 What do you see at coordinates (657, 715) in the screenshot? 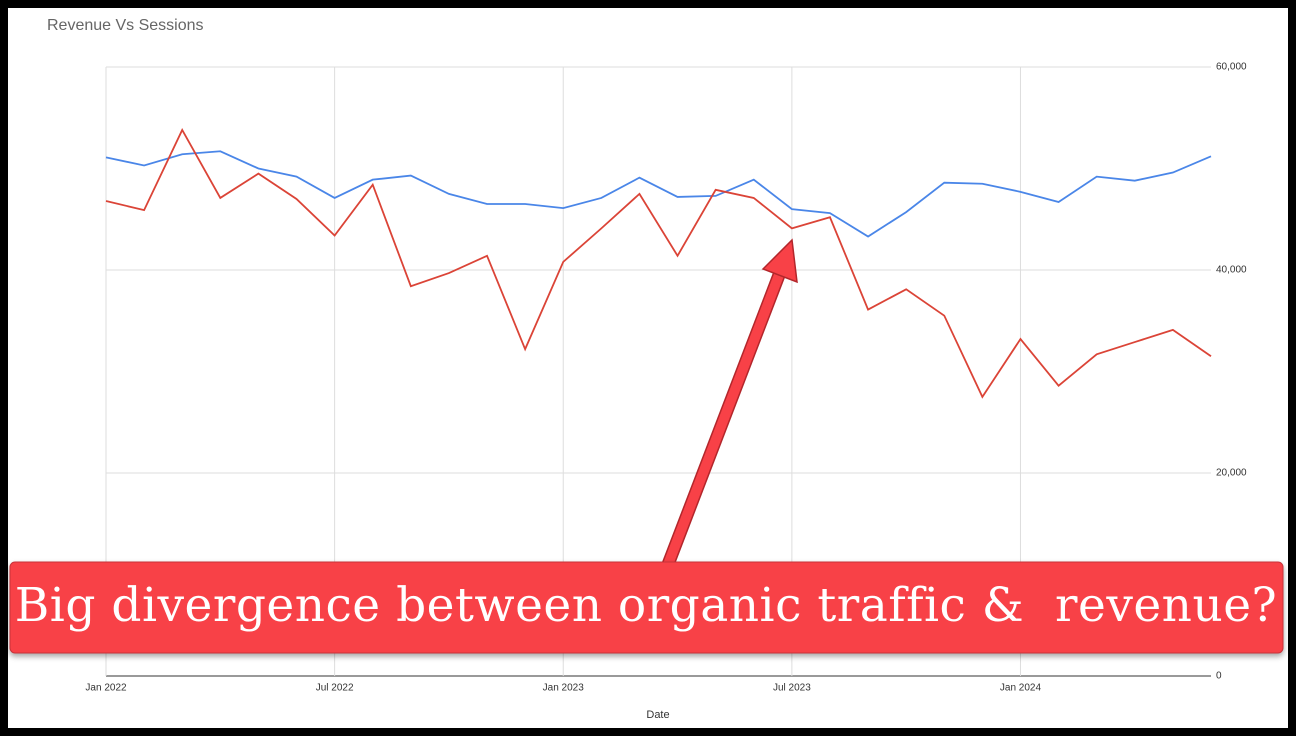
I see `x-axis-label: Date` at bounding box center [657, 715].